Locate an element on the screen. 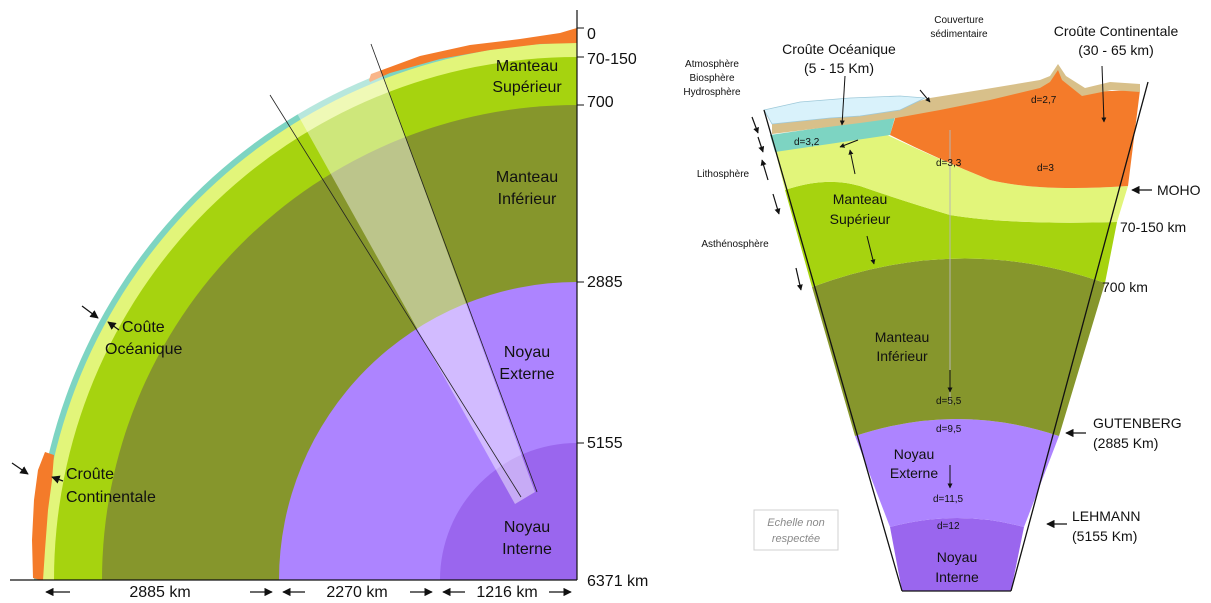  label-lithosphere-base: 70-150 km is located at coordinates (1153, 227).